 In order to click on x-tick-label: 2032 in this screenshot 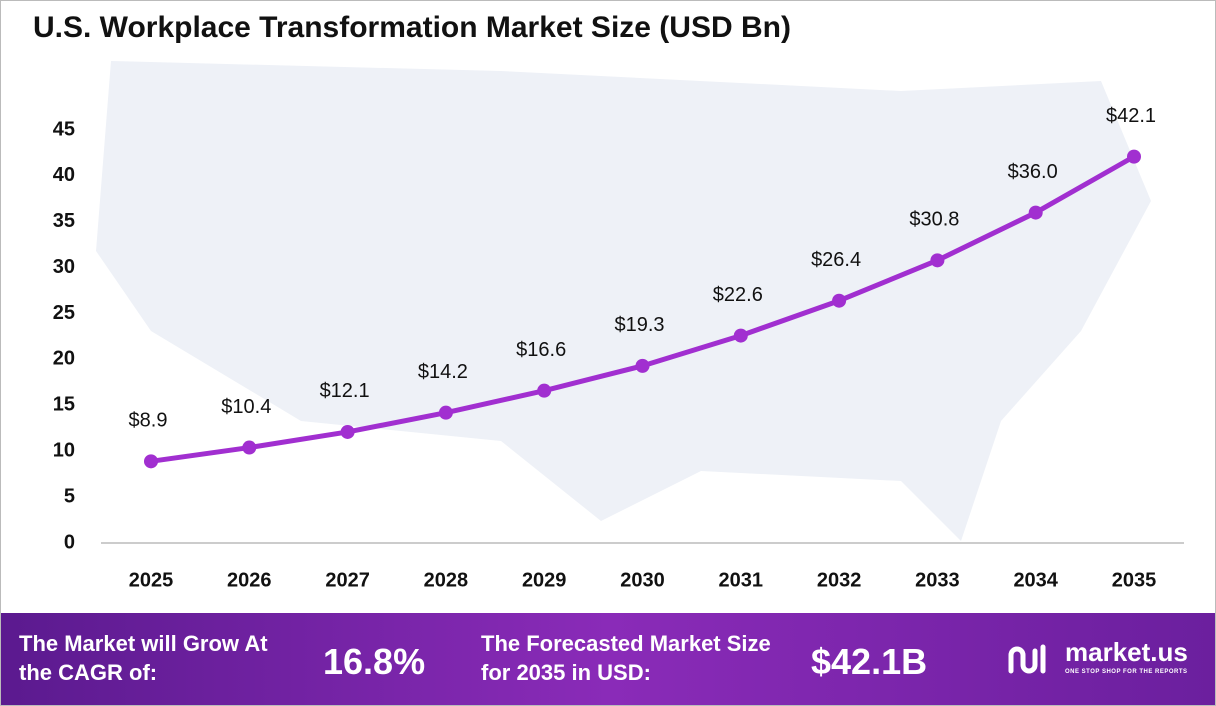, I will do `click(839, 580)`.